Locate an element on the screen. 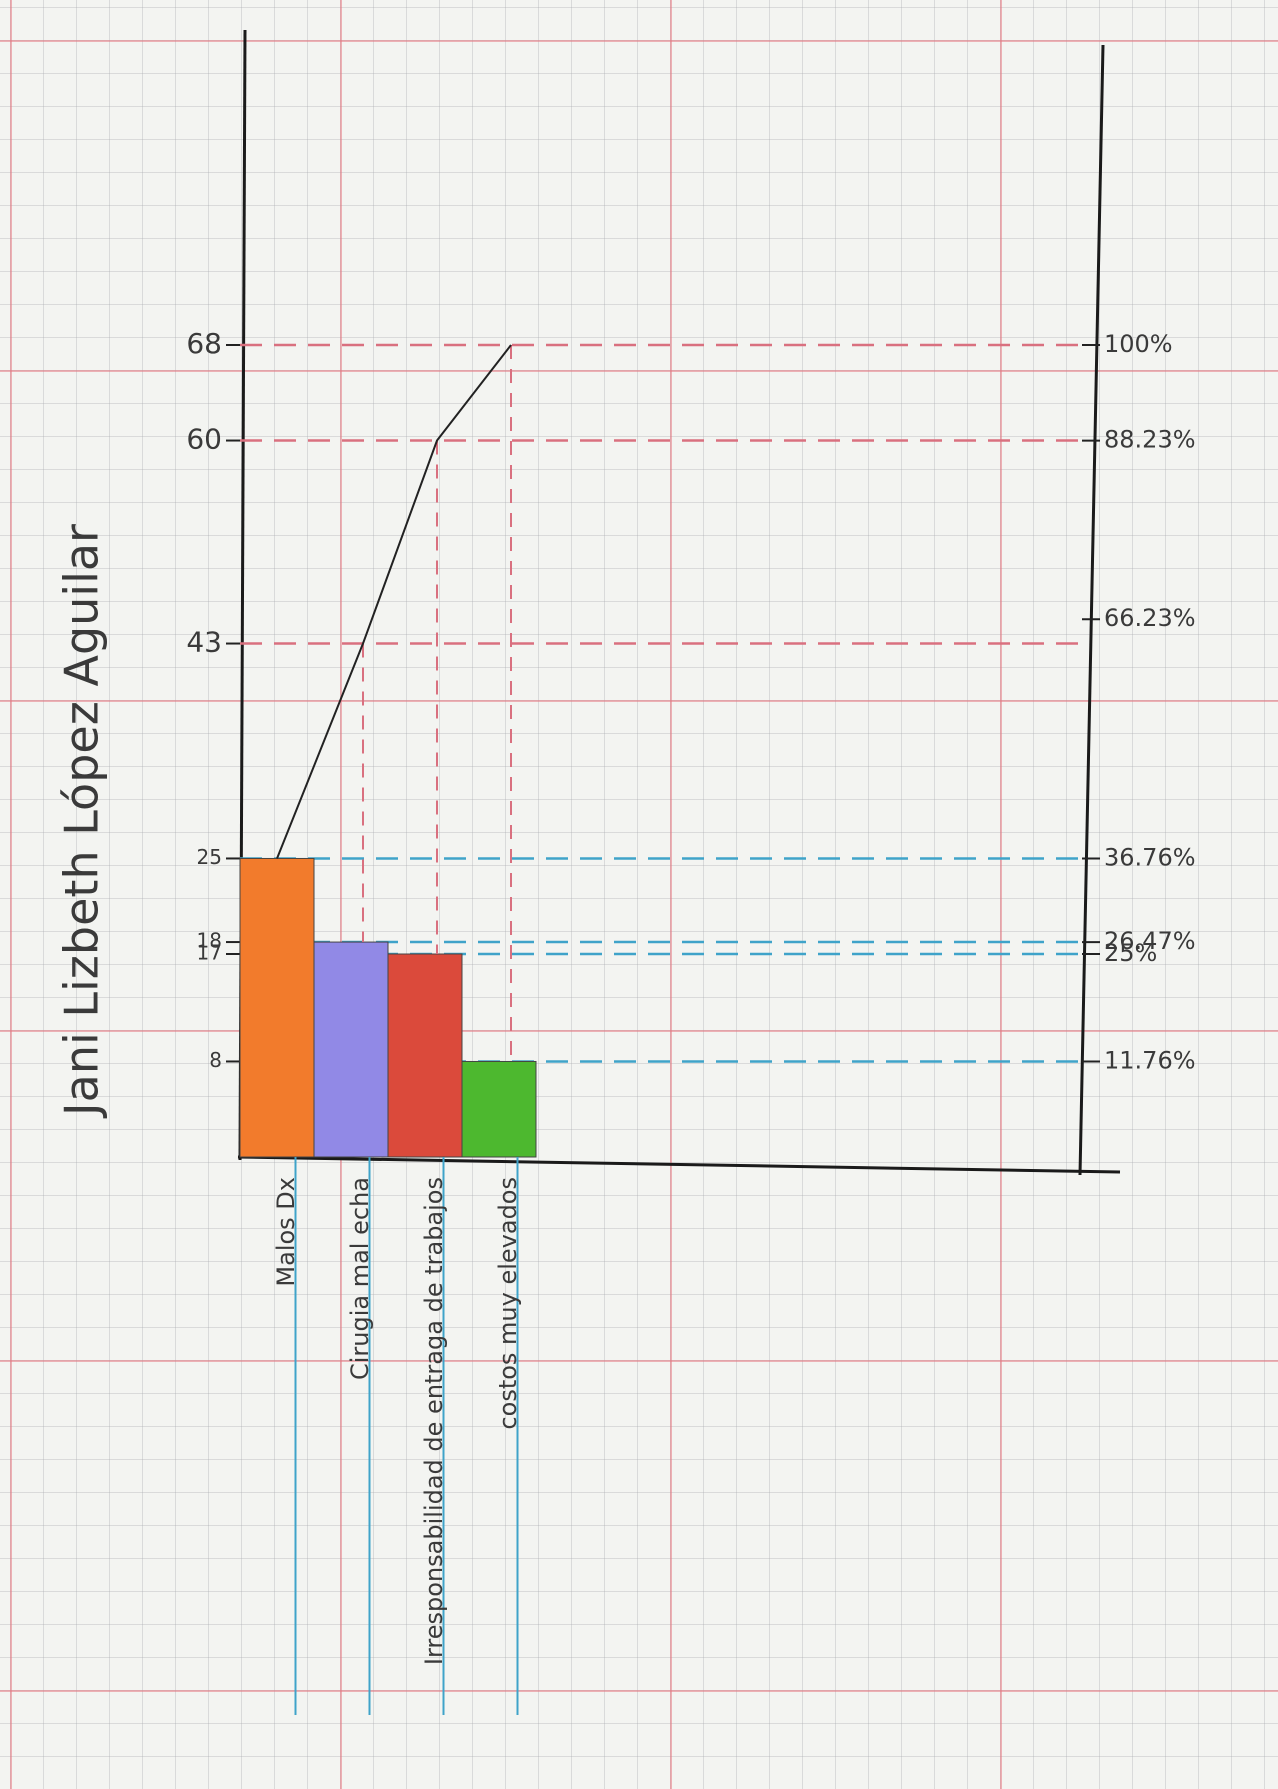 The image size is (1278, 1789). y2-tick-label: 11.76% is located at coordinates (1150, 1061).